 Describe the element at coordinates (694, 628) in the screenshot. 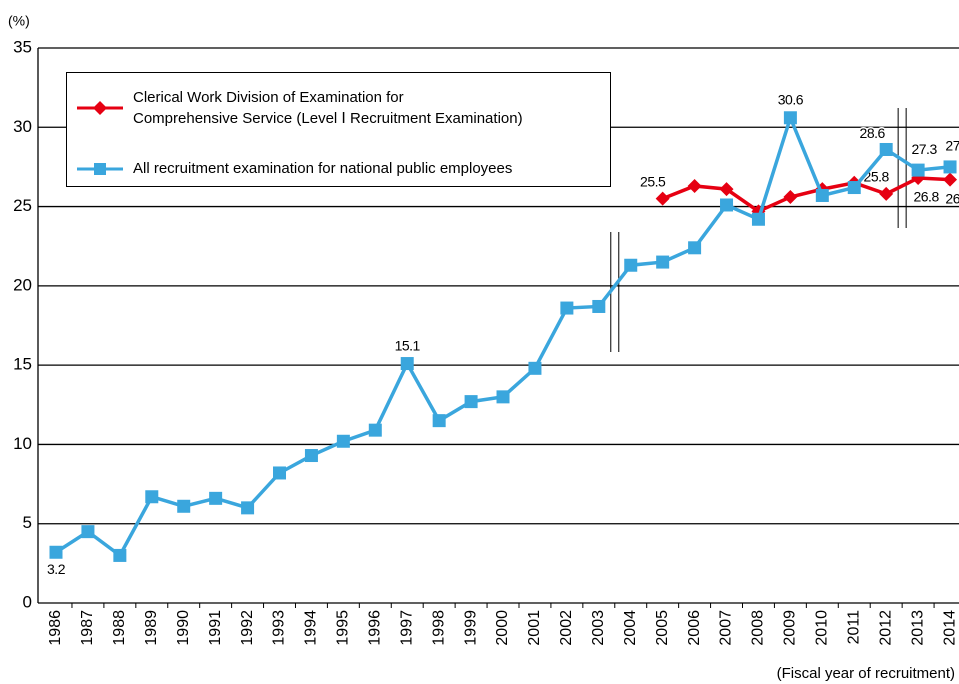

I see `x-tick-label: 2006` at that location.